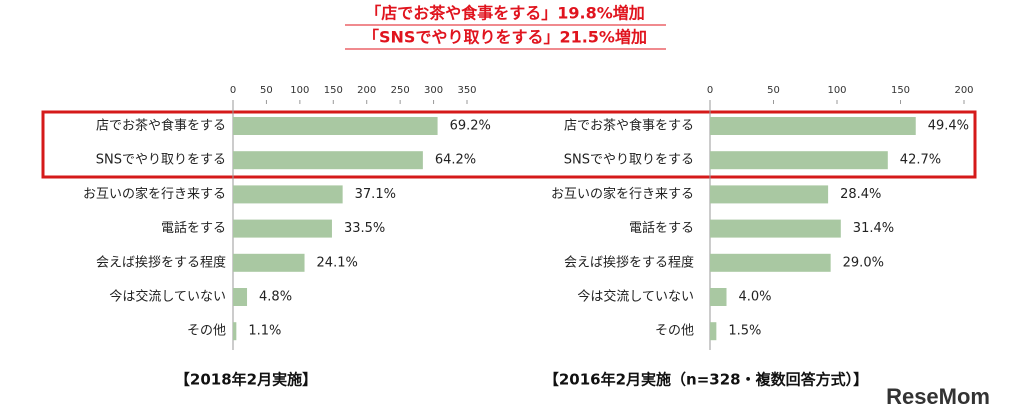 This screenshot has height=418, width=1011. What do you see at coordinates (264, 331) in the screenshot?
I see `value-label: 1.1%` at bounding box center [264, 331].